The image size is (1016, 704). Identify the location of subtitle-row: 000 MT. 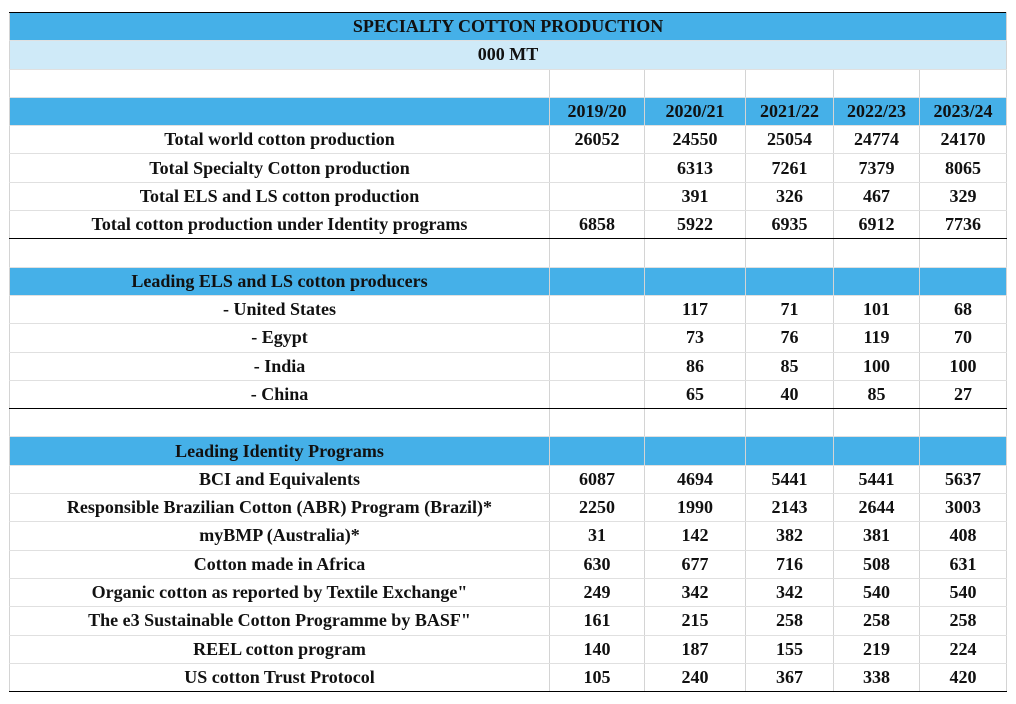
(508, 55).